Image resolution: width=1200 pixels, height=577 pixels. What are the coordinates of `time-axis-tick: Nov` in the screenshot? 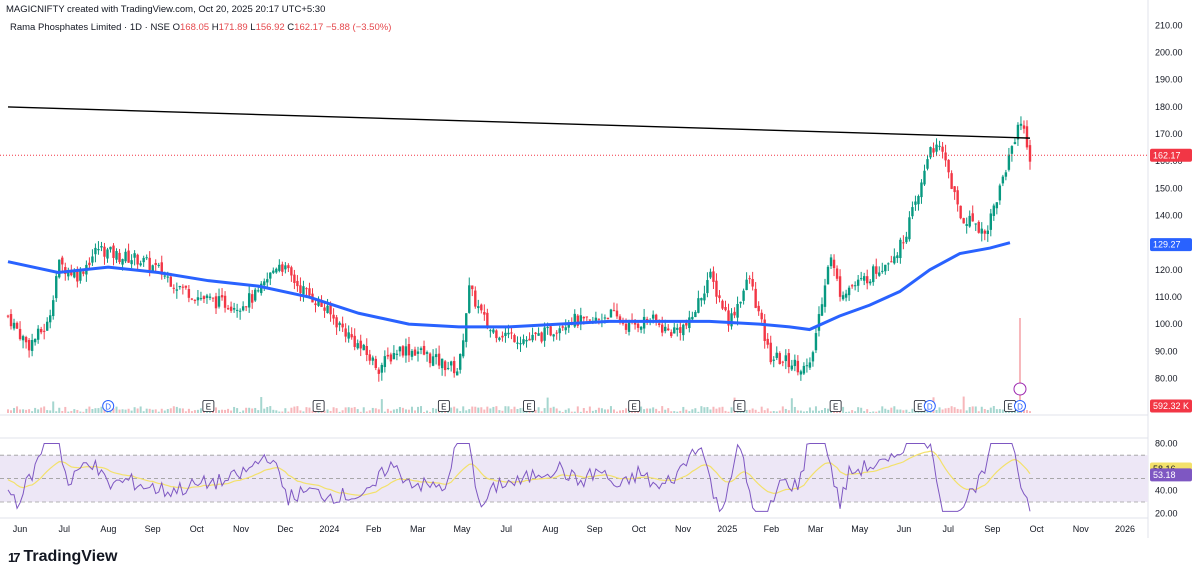 It's located at (1081, 529).